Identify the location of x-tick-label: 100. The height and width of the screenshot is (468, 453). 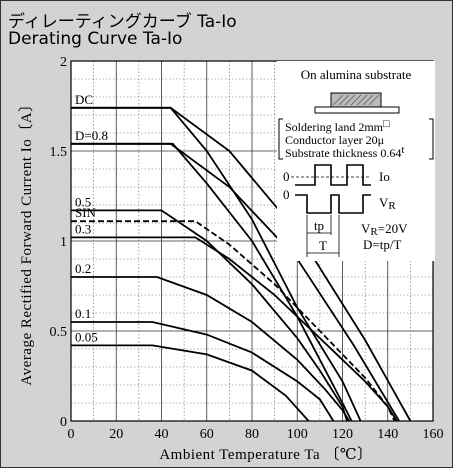
(297, 434).